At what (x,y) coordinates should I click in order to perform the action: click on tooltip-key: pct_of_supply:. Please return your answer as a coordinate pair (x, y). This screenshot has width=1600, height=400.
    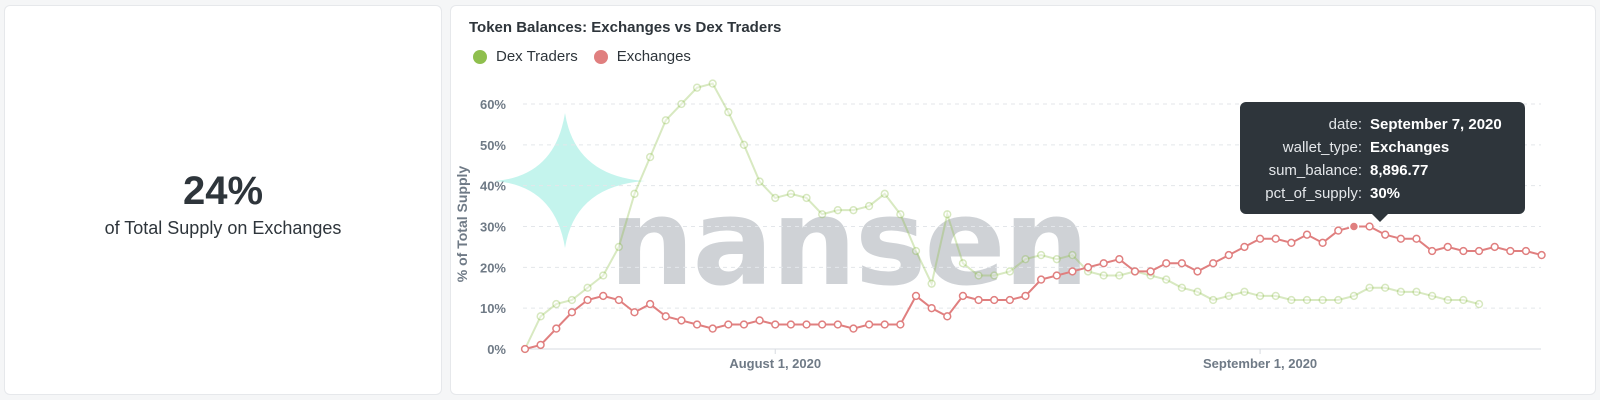
    Looking at the image, I should click on (1313, 193).